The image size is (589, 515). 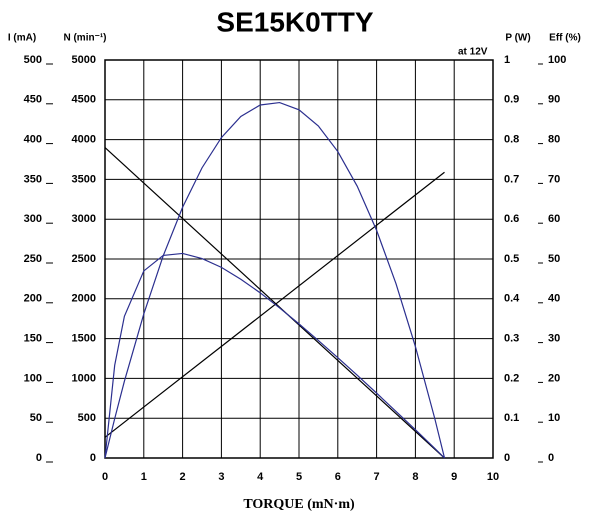 I want to click on y-tick-label: 30, so click(x=554, y=339).